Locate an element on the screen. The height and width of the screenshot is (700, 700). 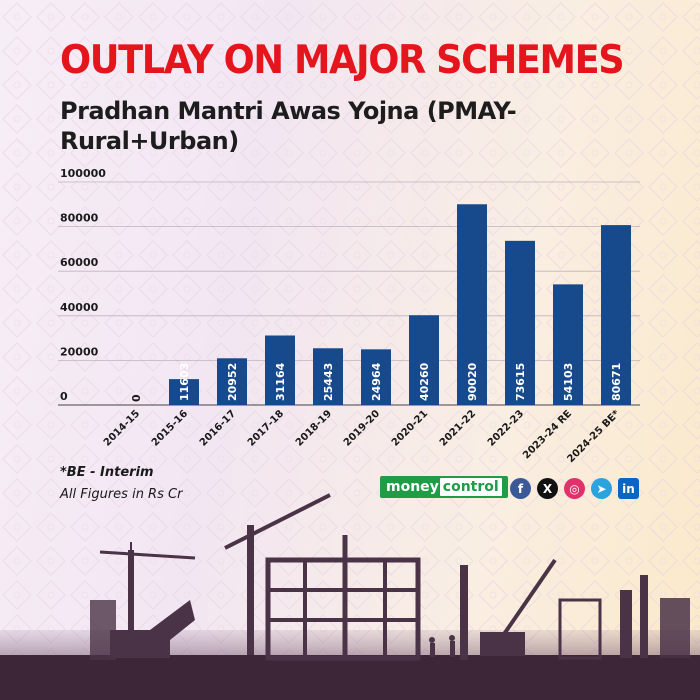
linkedin-icon: in is located at coordinates (628, 488).